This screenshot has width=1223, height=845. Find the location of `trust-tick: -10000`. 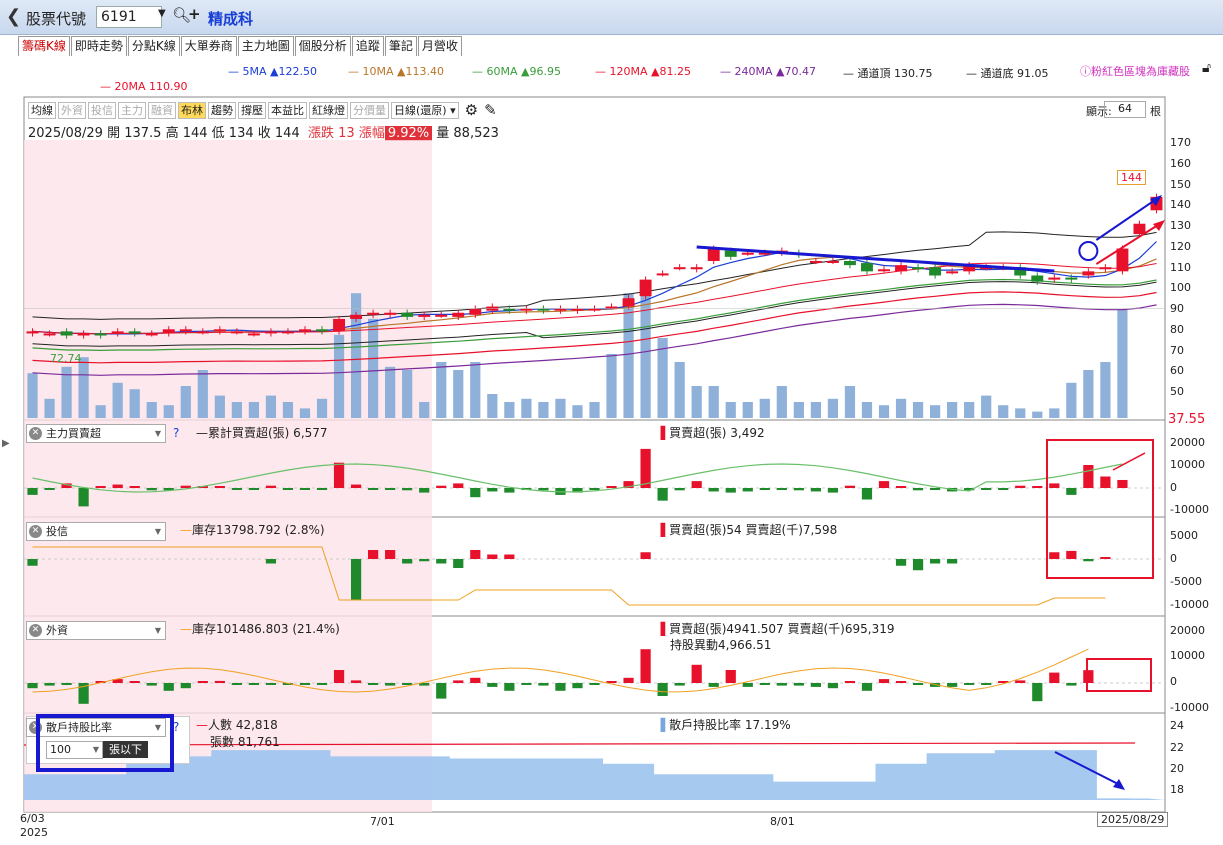

trust-tick: -10000 is located at coordinates (1189, 604).